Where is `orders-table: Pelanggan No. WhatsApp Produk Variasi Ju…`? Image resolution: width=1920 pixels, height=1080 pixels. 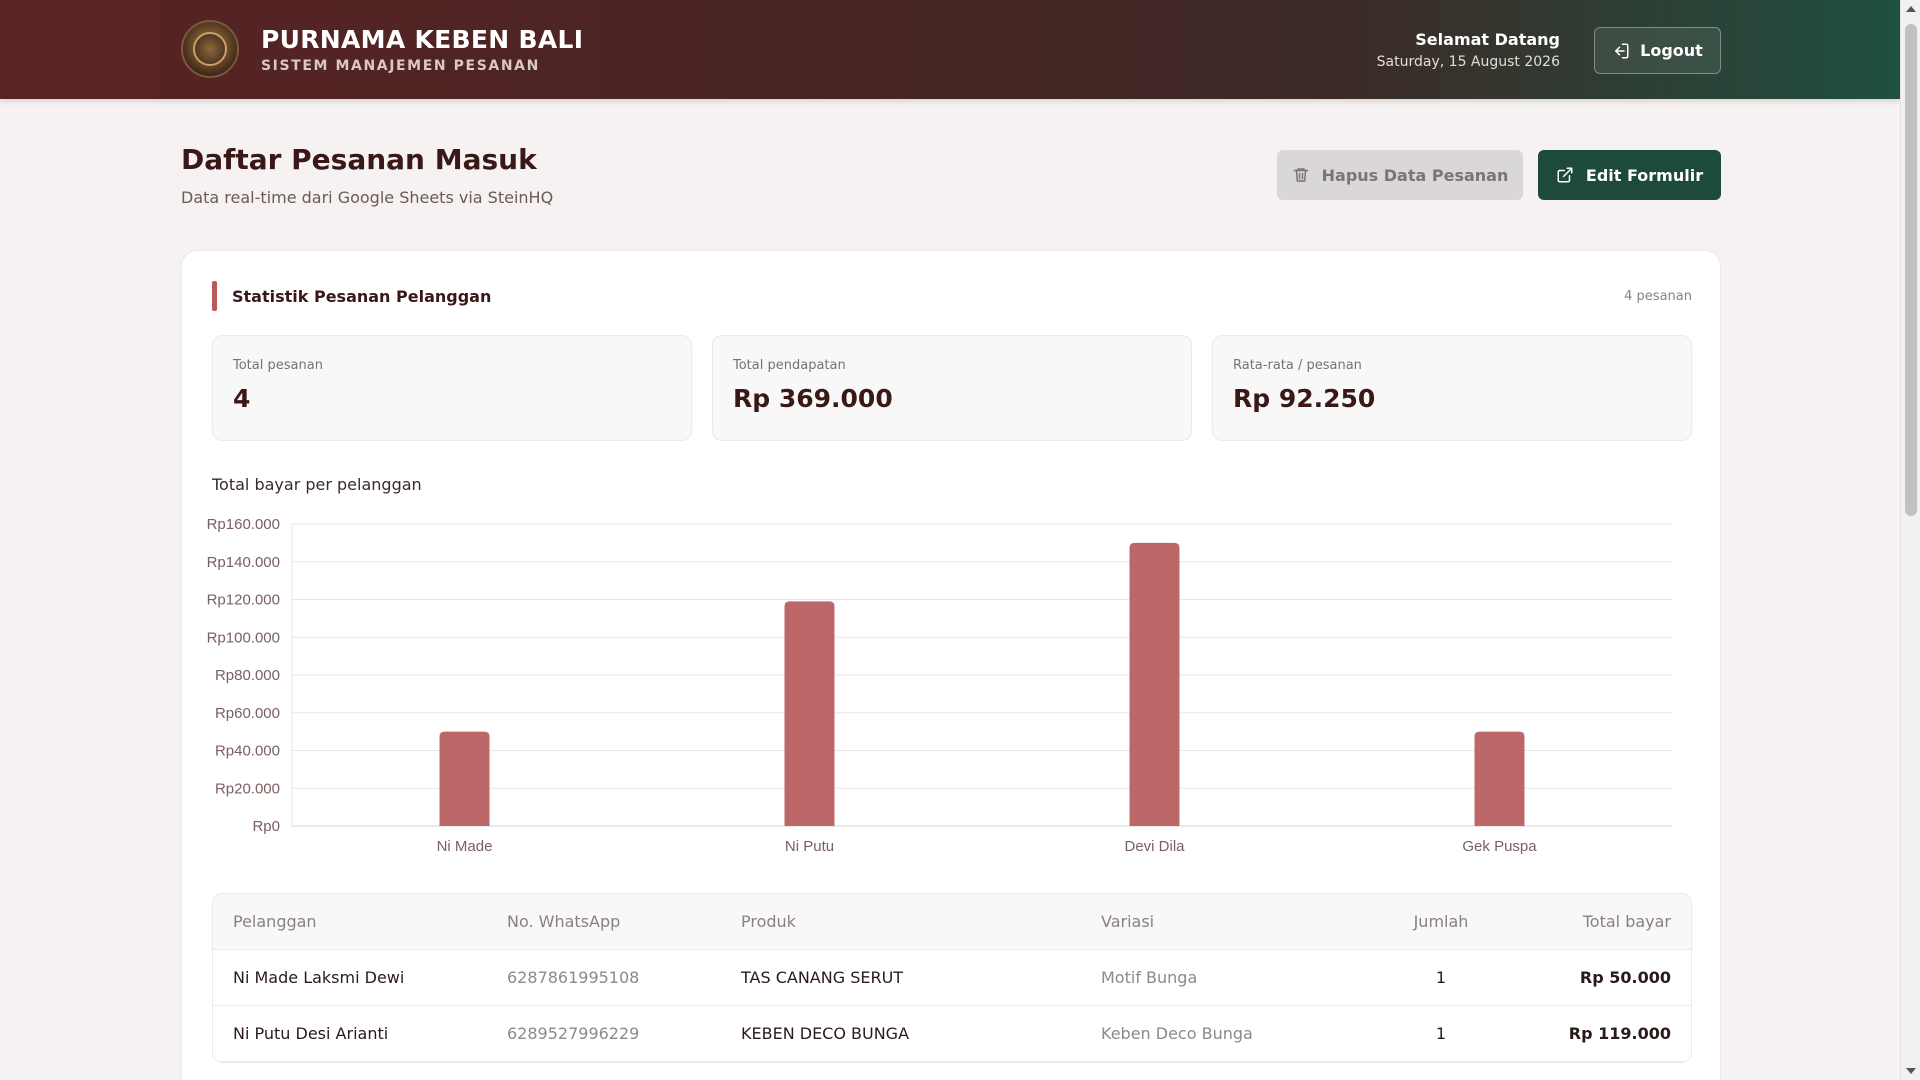 orders-table: Pelanggan No. WhatsApp Produk Variasi Ju… is located at coordinates (952, 978).